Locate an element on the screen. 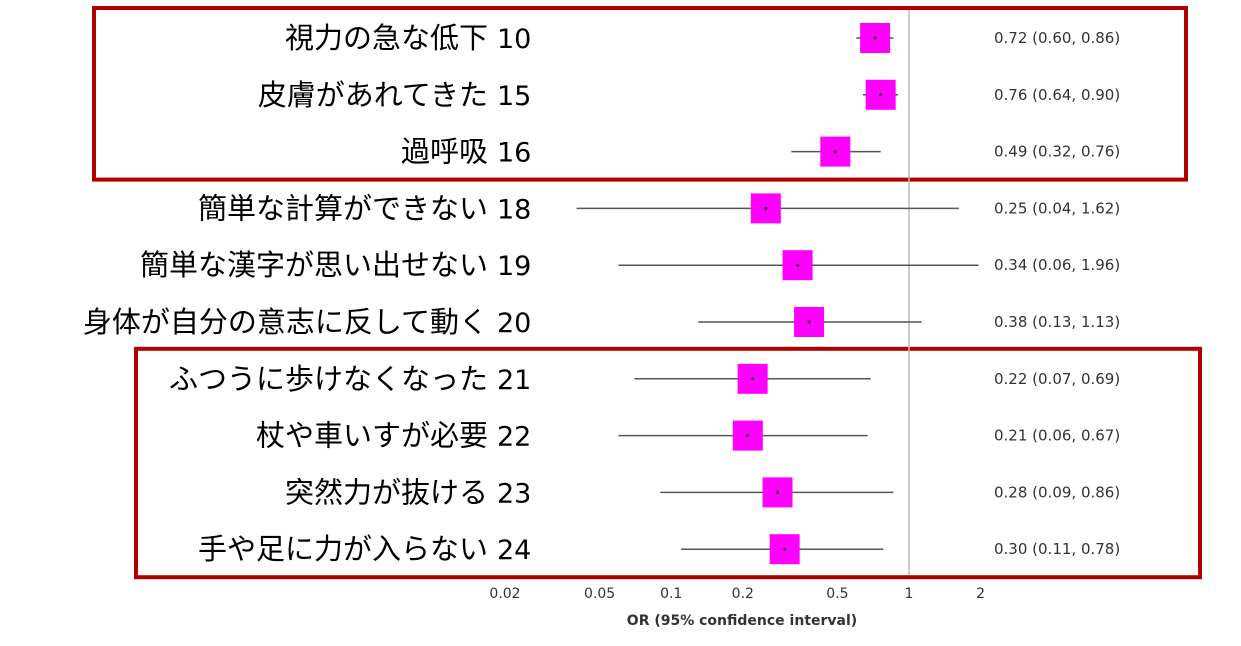 This screenshot has height=646, width=1241. row-label: ふつうに歩けなくなった is located at coordinates (328, 379).